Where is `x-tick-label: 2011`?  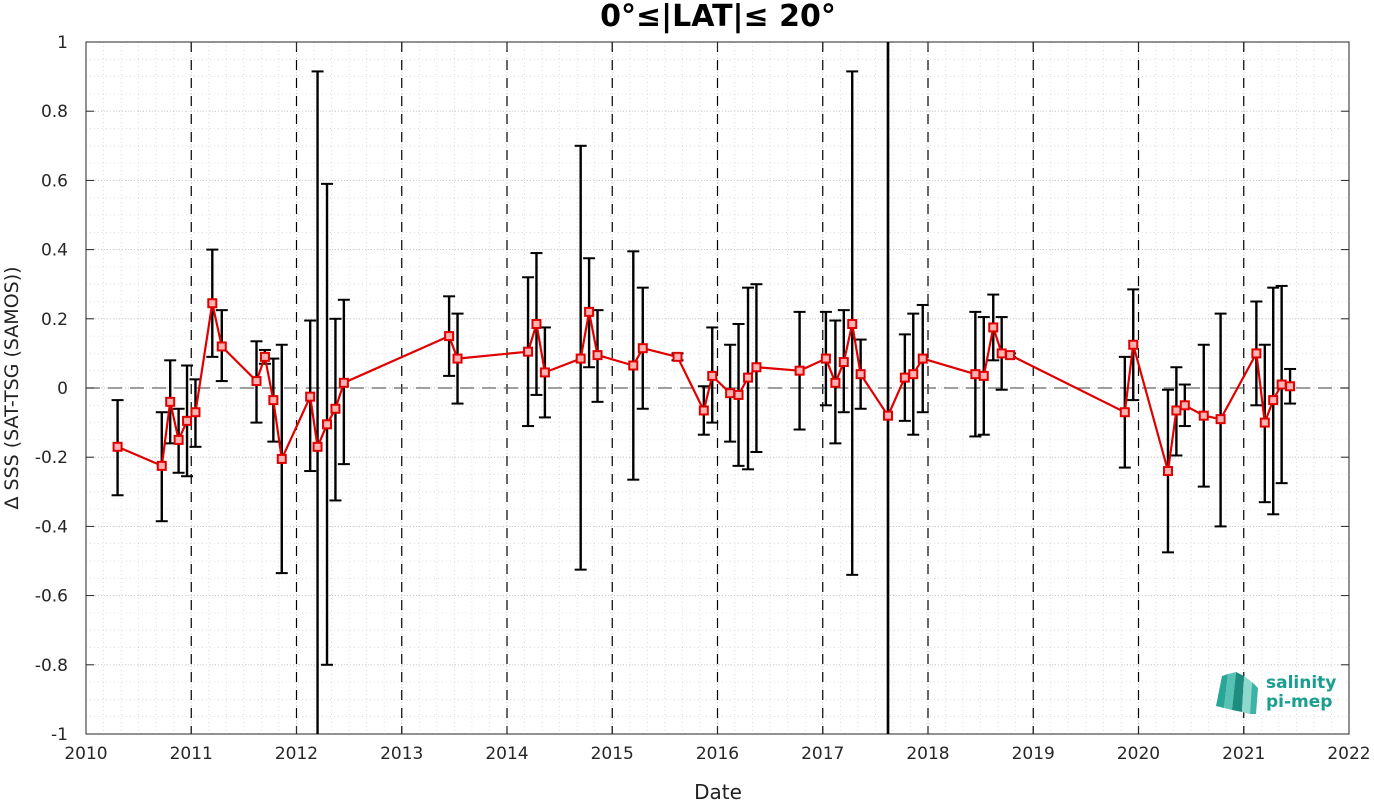
x-tick-label: 2011 is located at coordinates (191, 754).